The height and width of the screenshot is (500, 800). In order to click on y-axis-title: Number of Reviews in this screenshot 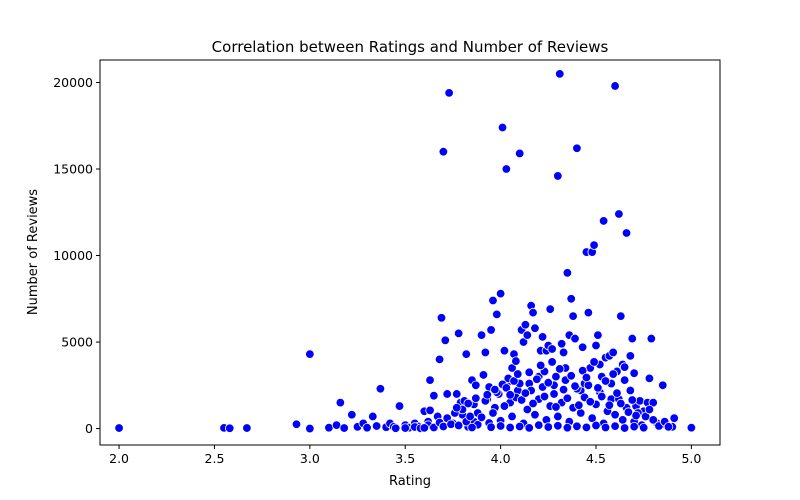, I will do `click(33, 252)`.